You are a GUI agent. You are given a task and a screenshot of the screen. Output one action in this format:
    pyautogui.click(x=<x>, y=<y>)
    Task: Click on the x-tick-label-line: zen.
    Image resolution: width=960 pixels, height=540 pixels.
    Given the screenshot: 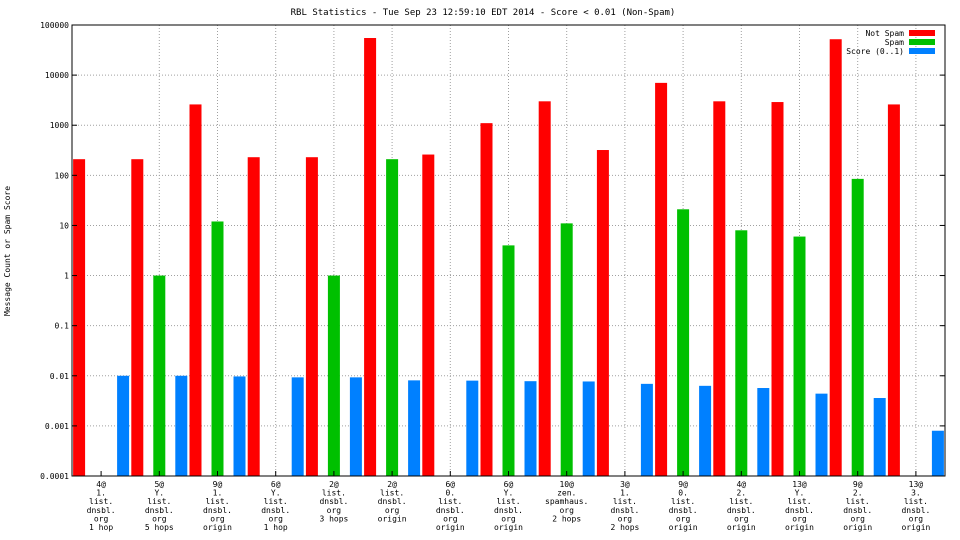 What is the action you would take?
    pyautogui.click(x=566, y=493)
    